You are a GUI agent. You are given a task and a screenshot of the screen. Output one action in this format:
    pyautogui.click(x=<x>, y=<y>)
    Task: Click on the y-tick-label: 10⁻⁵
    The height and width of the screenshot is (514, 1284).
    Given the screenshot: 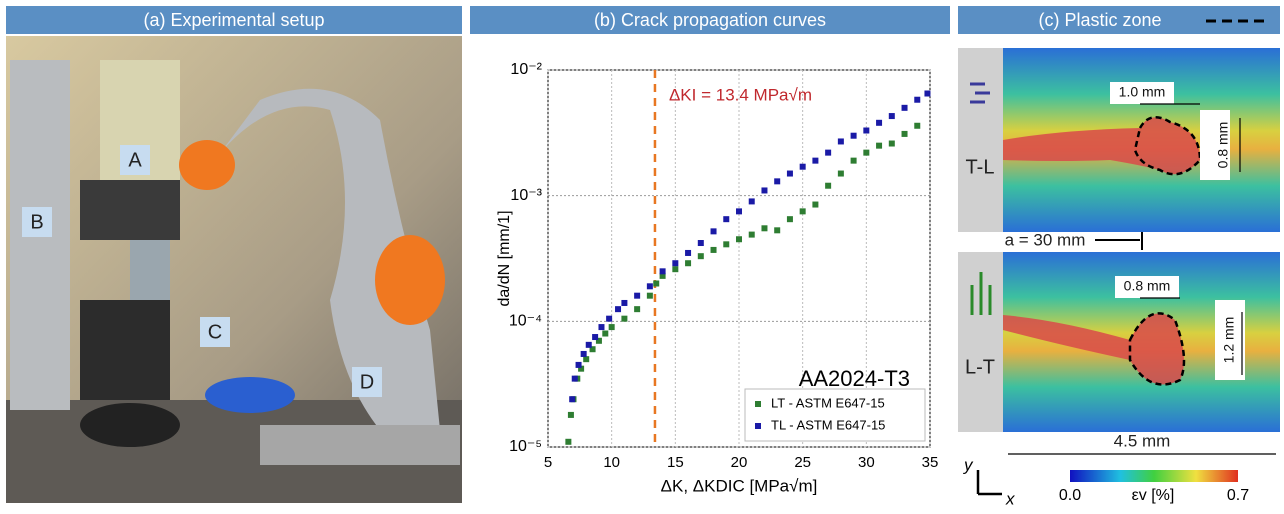 What is the action you would take?
    pyautogui.click(x=525, y=446)
    